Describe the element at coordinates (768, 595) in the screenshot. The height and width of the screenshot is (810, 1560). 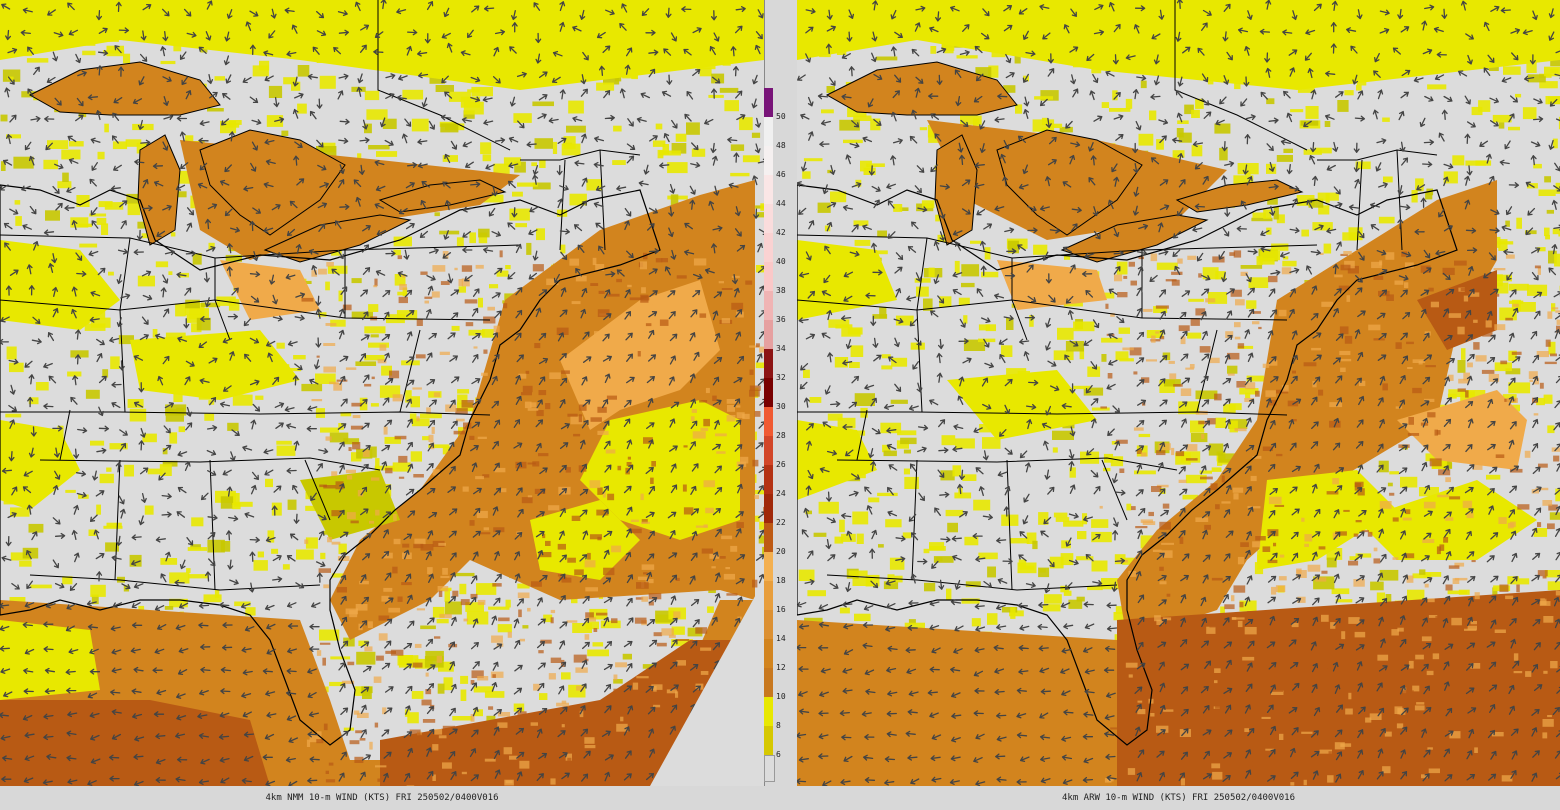
I see `colorbar-swatch` at that location.